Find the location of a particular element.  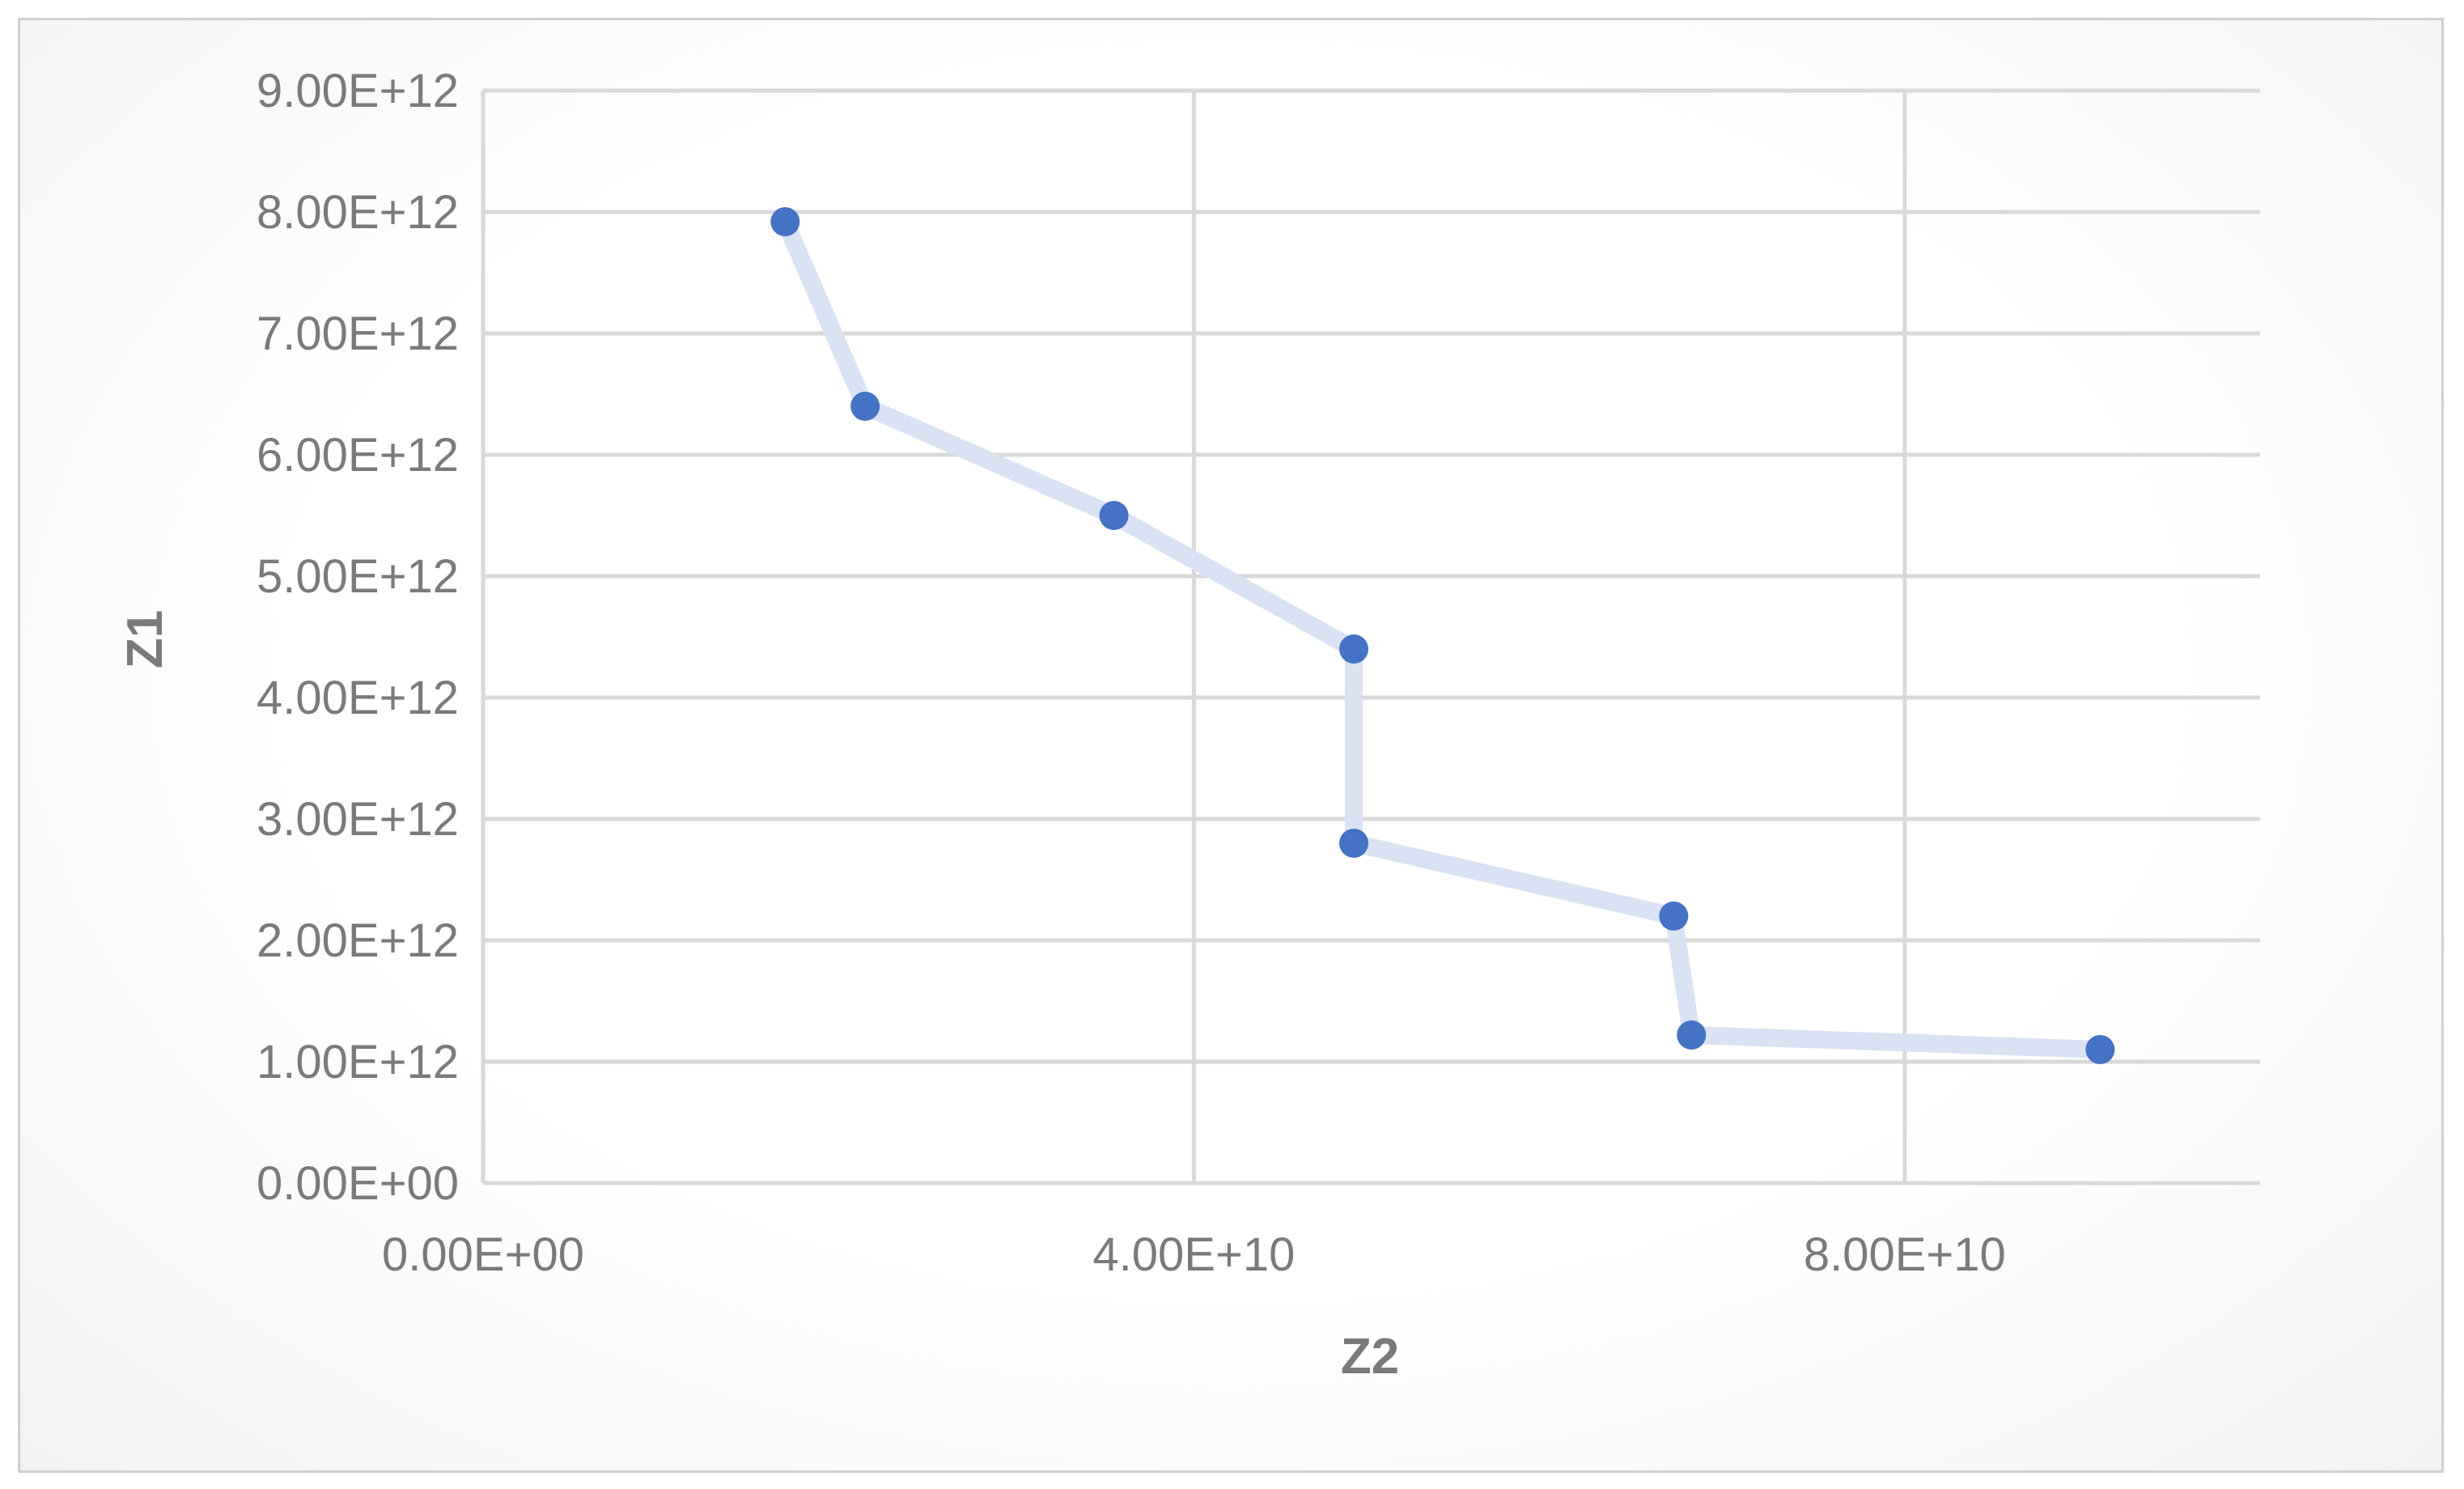

y-tick-label: 6.00E+12 is located at coordinates (358, 455).